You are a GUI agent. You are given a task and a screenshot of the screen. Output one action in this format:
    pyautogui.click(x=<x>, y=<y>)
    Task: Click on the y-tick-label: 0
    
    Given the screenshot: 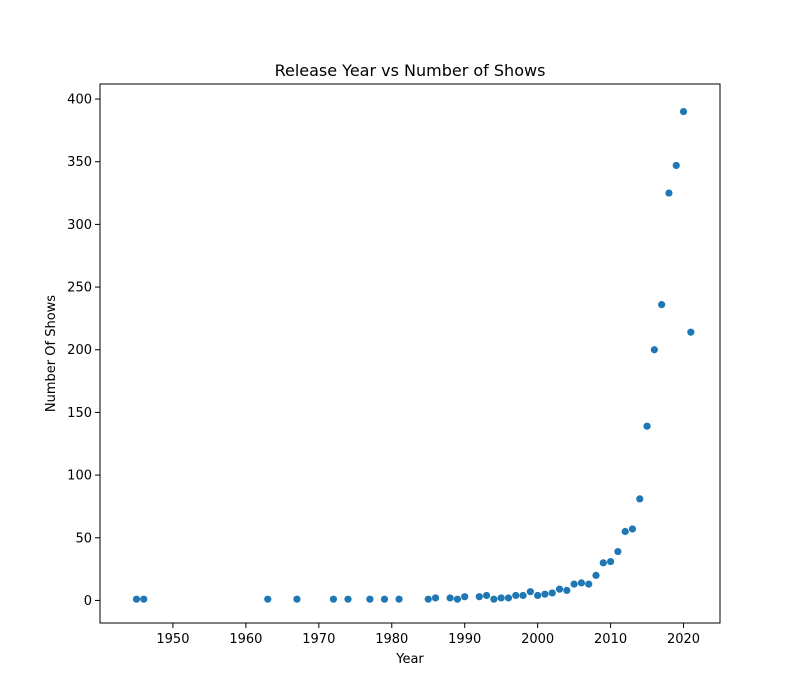 What is the action you would take?
    pyautogui.click(x=88, y=601)
    